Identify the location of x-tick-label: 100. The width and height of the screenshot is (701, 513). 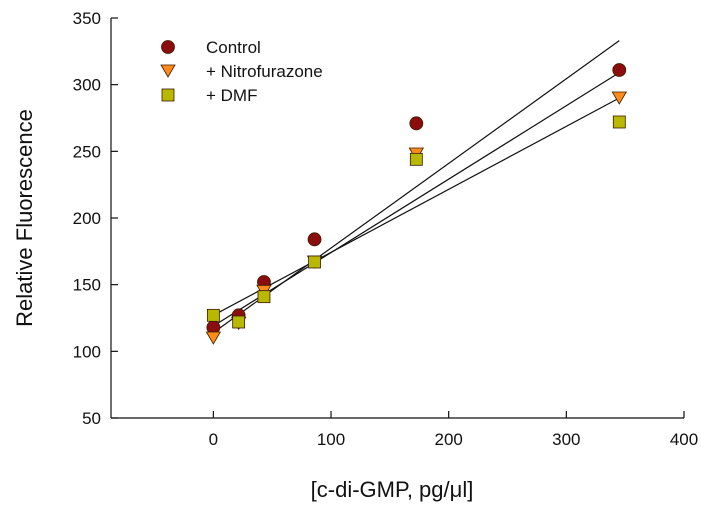
(331, 439).